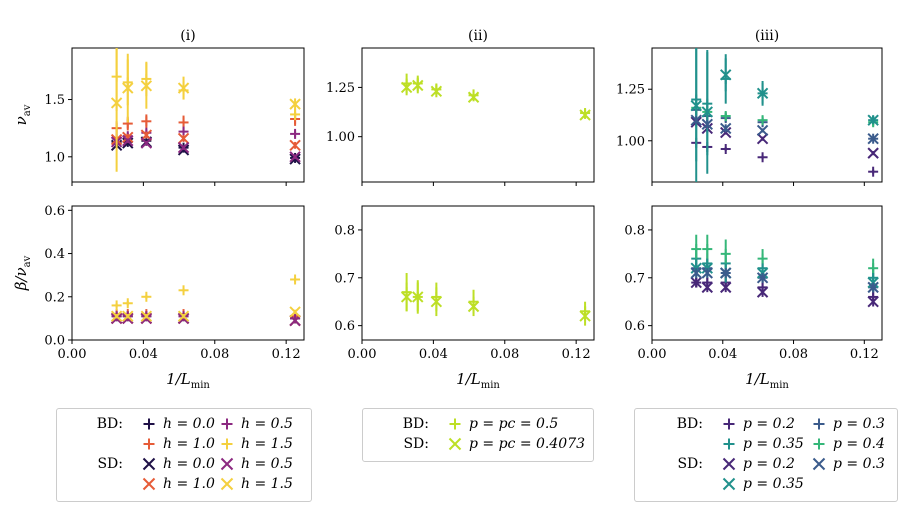 This screenshot has height=520, width=910. I want to click on panel-1: (i) 1.0 1.5 νav, so click(158, 107).